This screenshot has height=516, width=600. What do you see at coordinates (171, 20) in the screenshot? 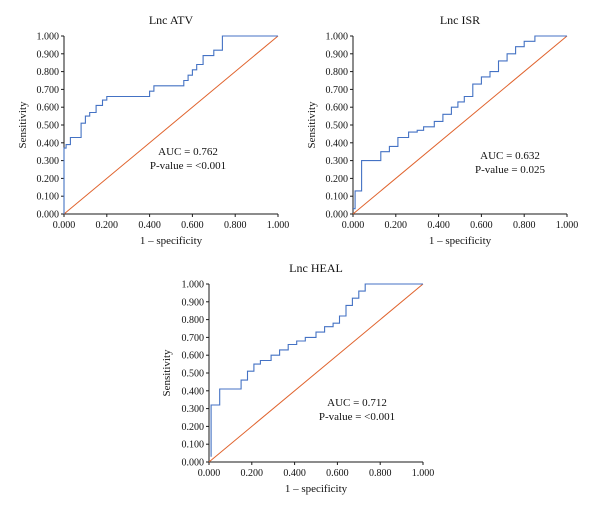
I see `chart-title: Lnc ATV` at bounding box center [171, 20].